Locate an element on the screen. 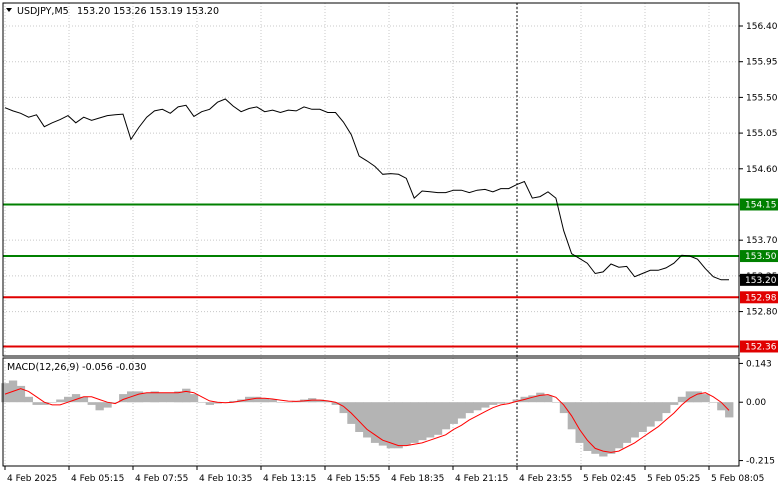 The width and height of the screenshot is (781, 489). y-tick-label: -0.215 is located at coordinates (760, 462).